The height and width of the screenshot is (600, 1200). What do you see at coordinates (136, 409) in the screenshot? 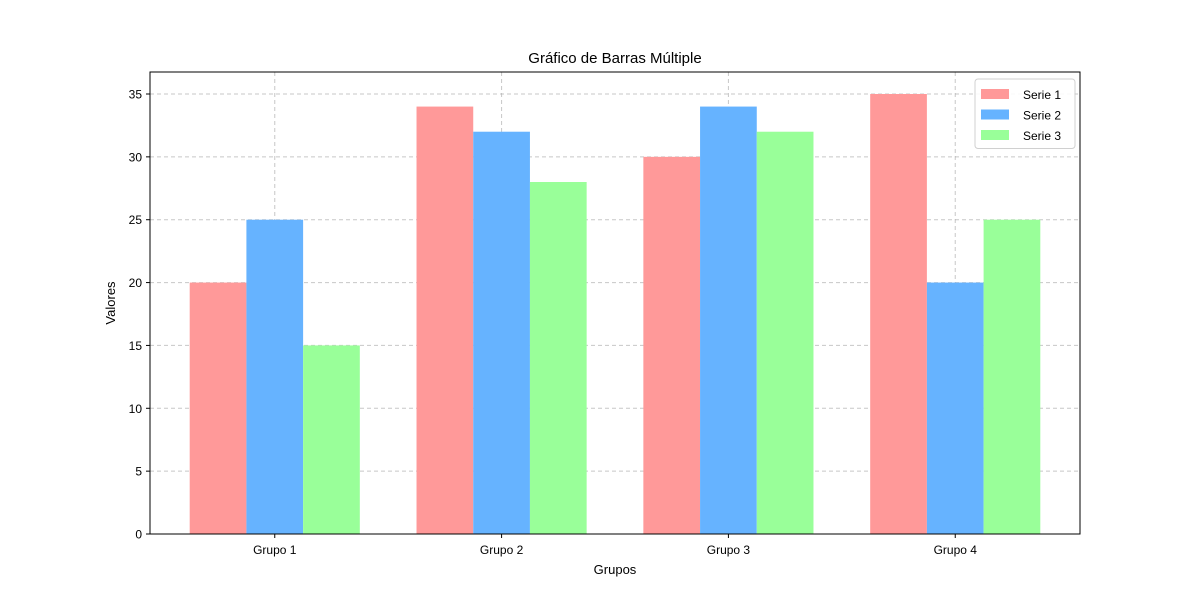
I see `y-tick-label: 10` at bounding box center [136, 409].